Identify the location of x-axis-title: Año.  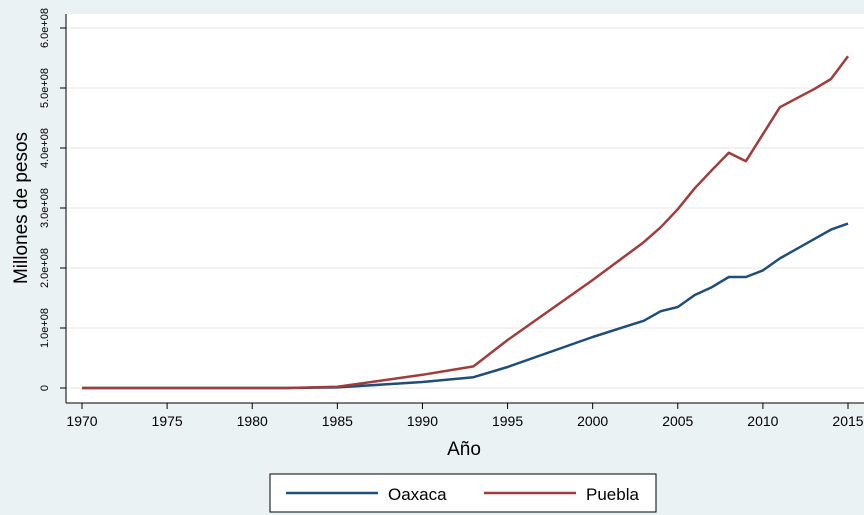
(464, 449).